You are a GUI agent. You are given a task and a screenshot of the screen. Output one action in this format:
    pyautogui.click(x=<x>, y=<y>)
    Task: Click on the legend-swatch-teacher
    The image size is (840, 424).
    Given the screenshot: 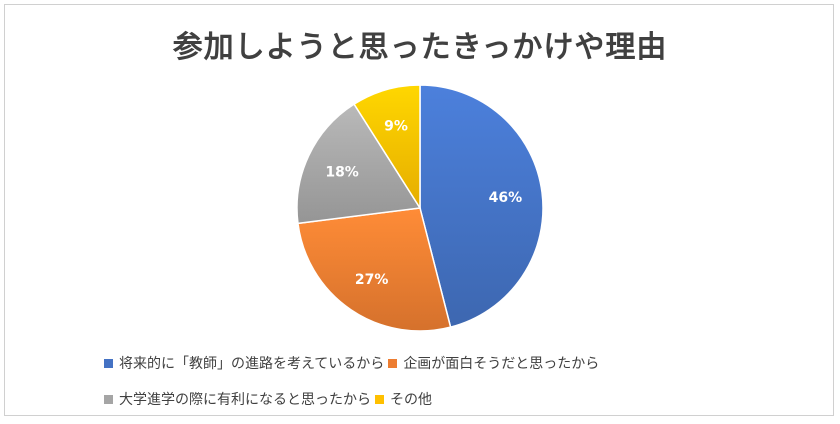 What is the action you would take?
    pyautogui.click(x=108, y=363)
    